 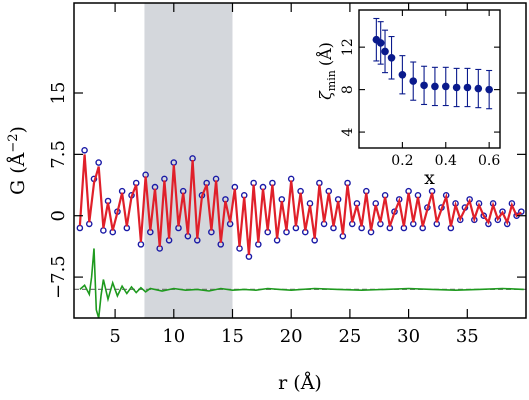 What do you see at coordinates (173, 336) in the screenshot?
I see `x-tick-label: 10` at bounding box center [173, 336].